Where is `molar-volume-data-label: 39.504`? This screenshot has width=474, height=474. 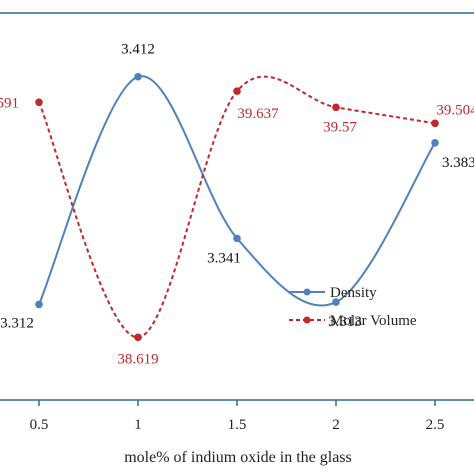
molar-volume-data-label: 39.504 is located at coordinates (455, 110).